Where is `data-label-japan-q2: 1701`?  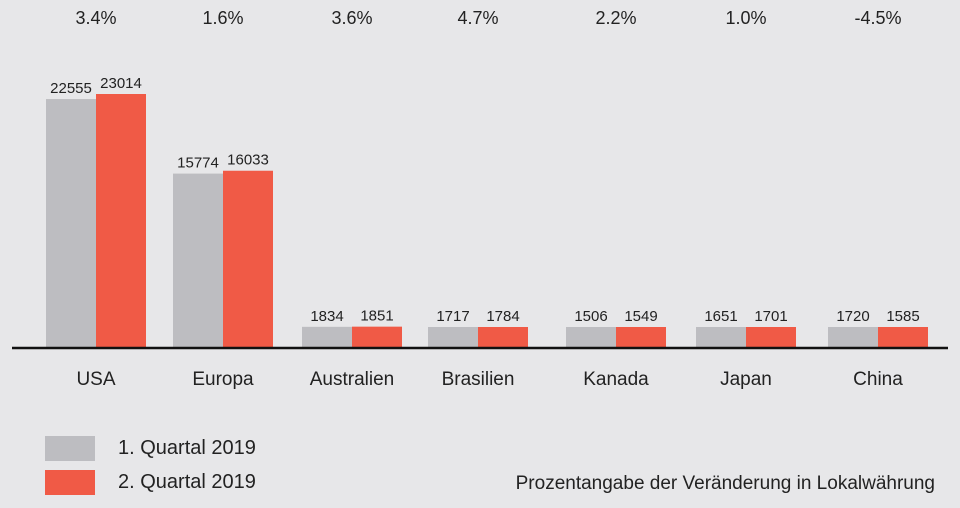
data-label-japan-q2: 1701 is located at coordinates (770, 316).